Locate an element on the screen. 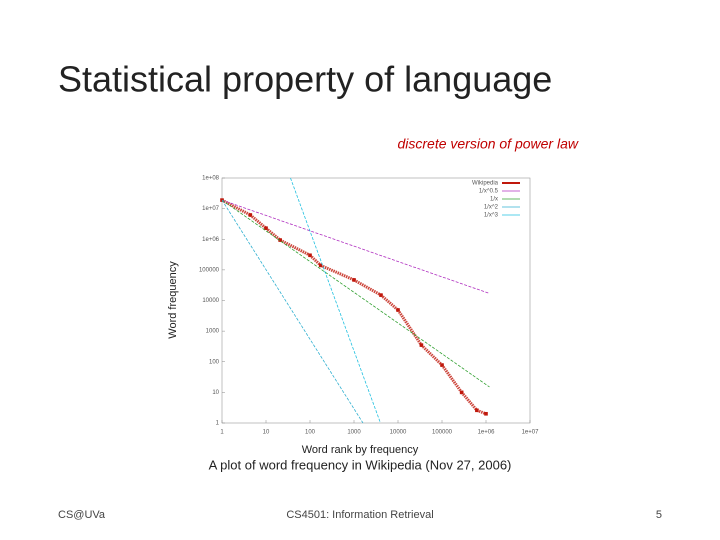 The width and height of the screenshot is (720, 540). x-tick-label: 100 is located at coordinates (310, 433).